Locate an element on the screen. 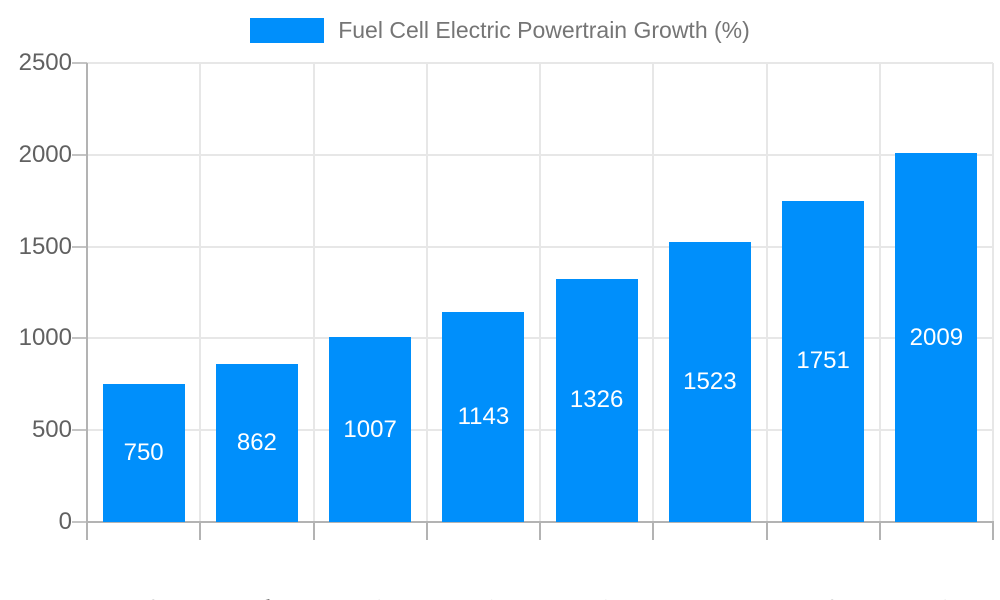 This screenshot has height=600, width=1000. bar-value-label: 1326 is located at coordinates (596, 400).